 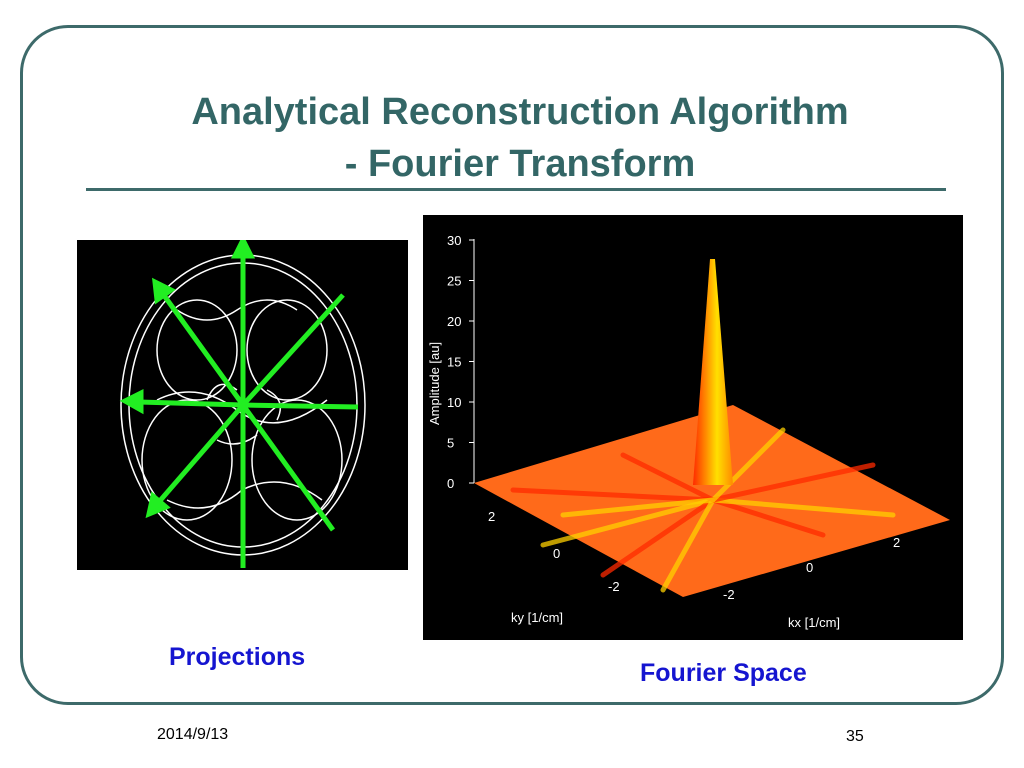 I want to click on title-line-2: - Fourier Transform, so click(x=520, y=164).